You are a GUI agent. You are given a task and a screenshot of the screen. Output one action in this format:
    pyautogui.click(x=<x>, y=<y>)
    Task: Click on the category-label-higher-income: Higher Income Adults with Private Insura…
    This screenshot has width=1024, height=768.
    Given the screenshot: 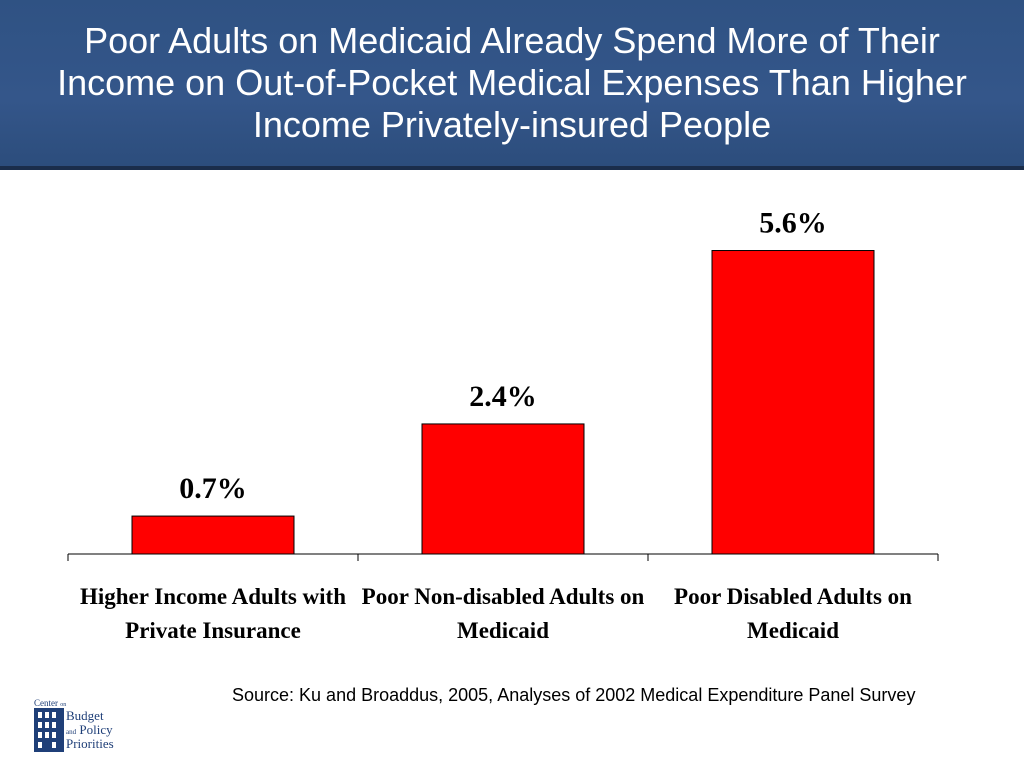 What is the action you would take?
    pyautogui.click(x=213, y=613)
    